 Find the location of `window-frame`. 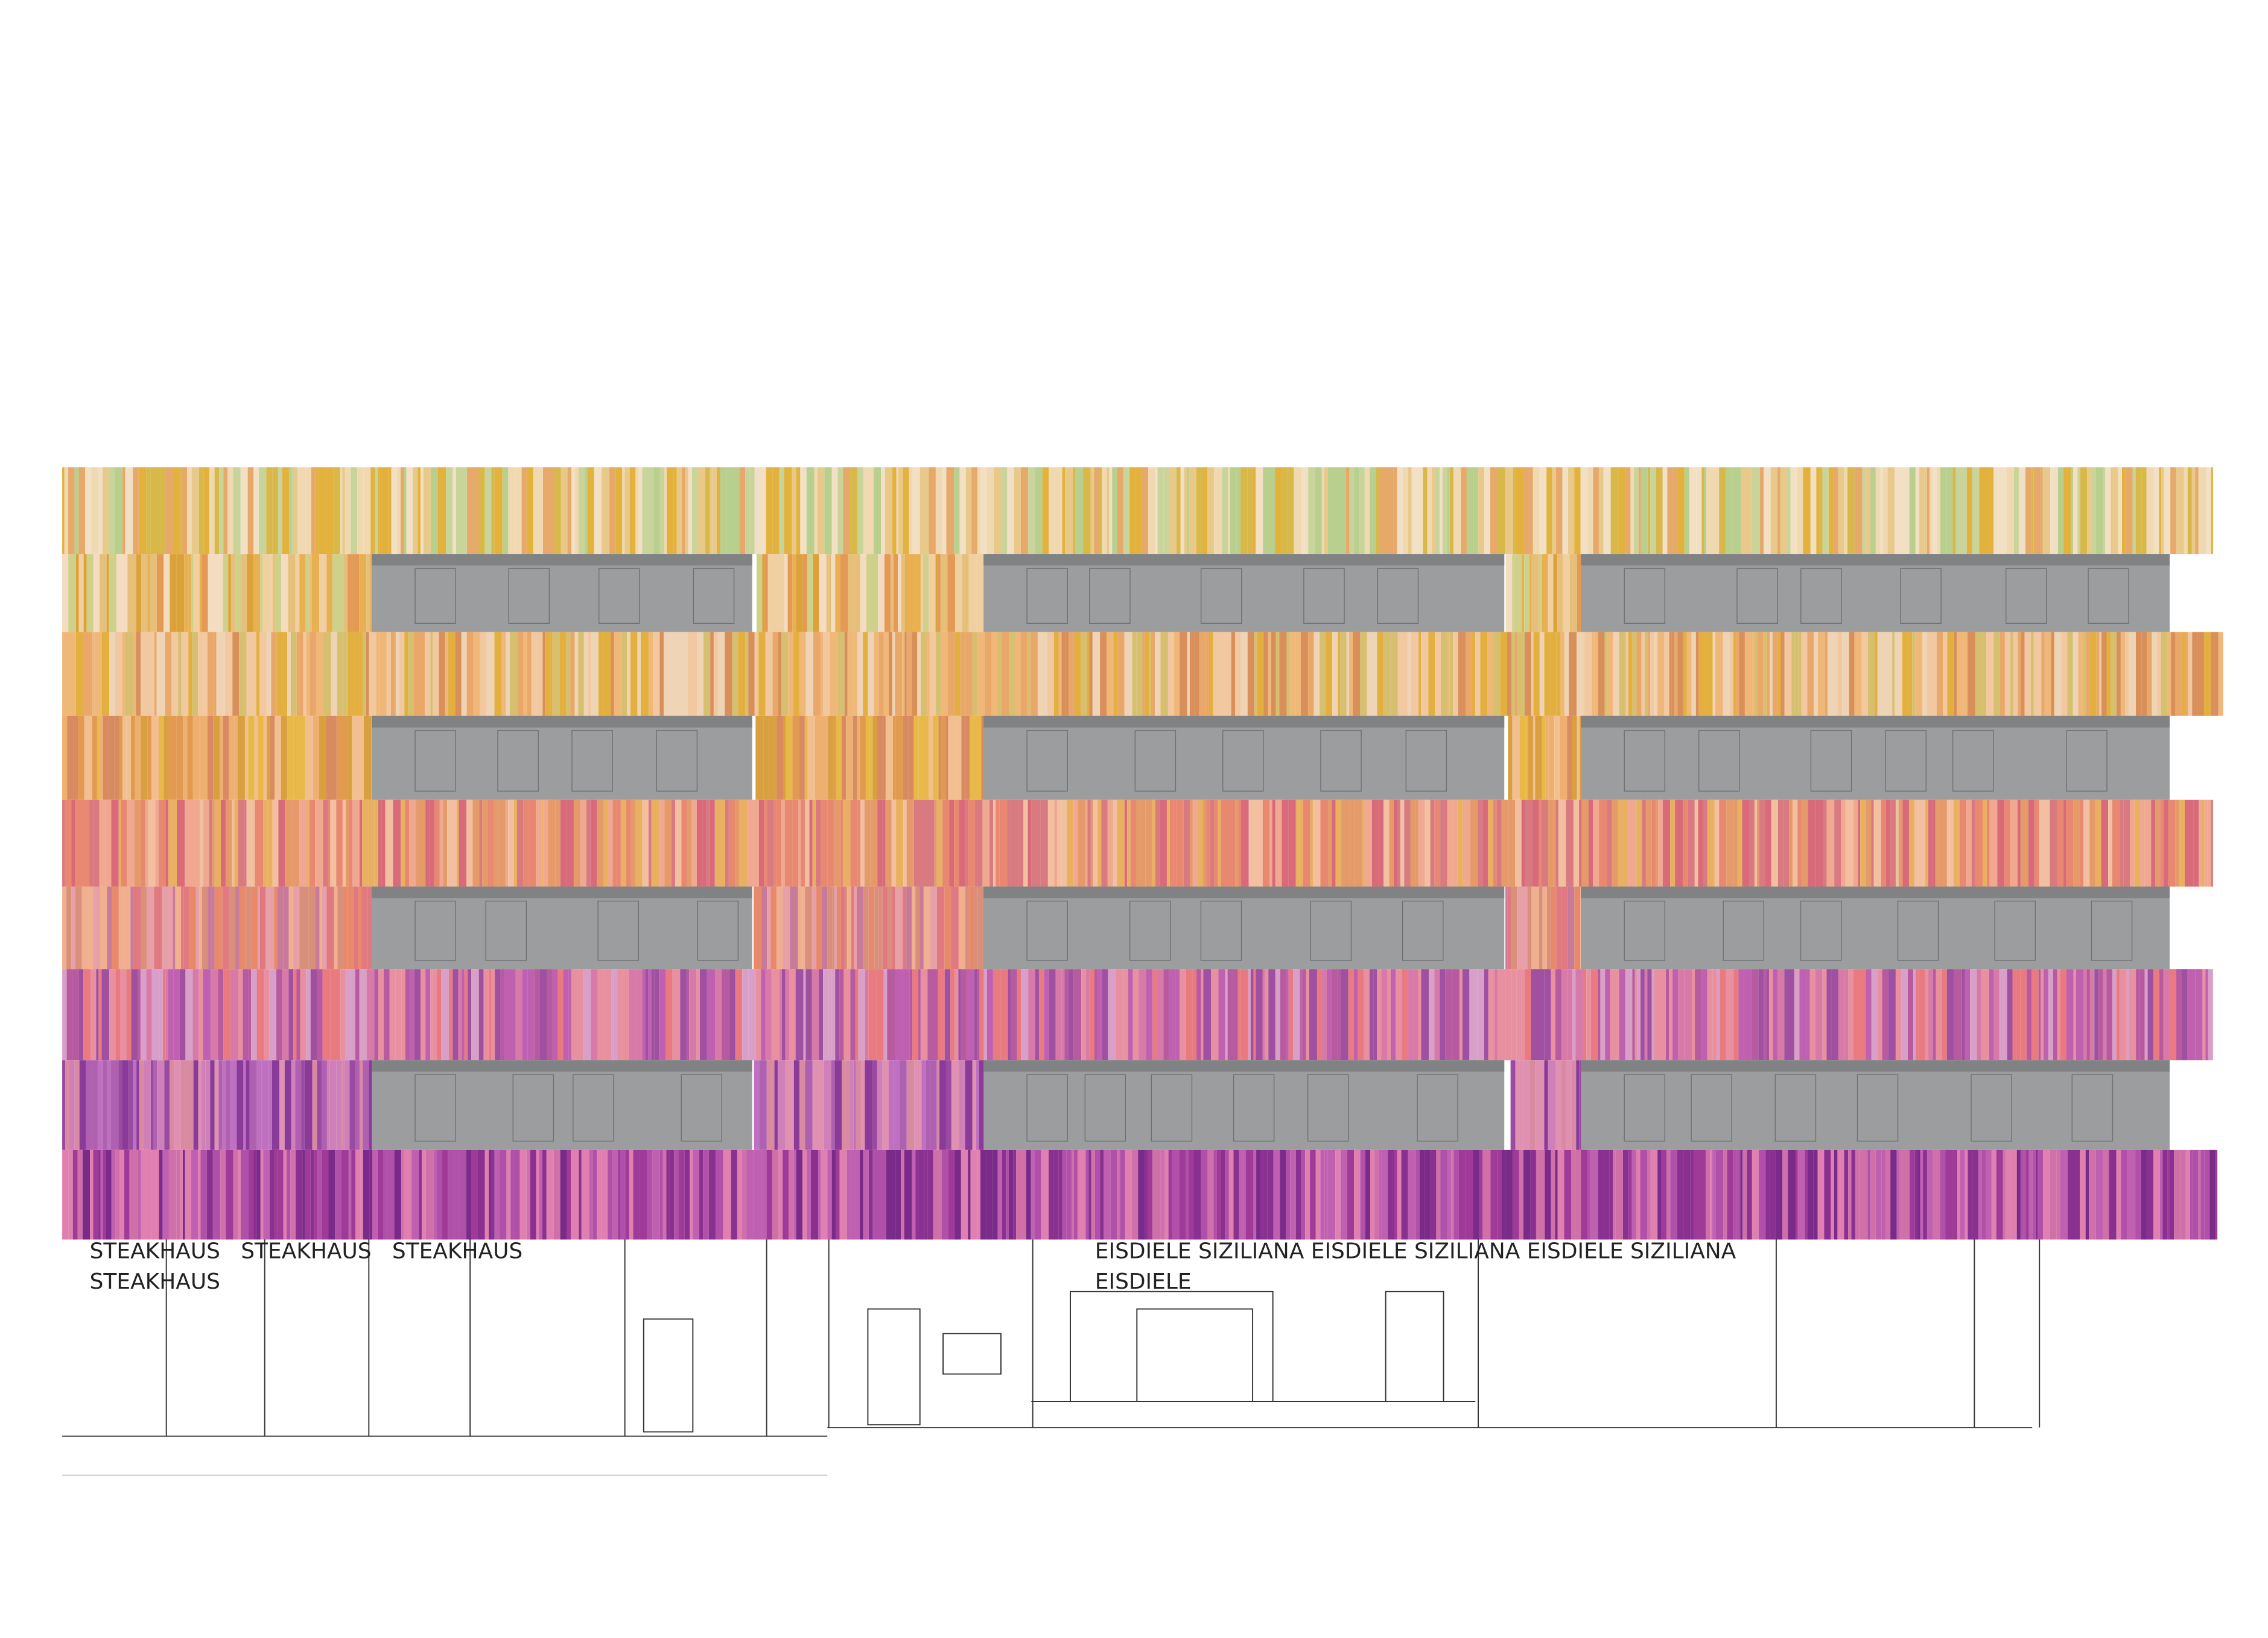

window-frame is located at coordinates (1331, 931).